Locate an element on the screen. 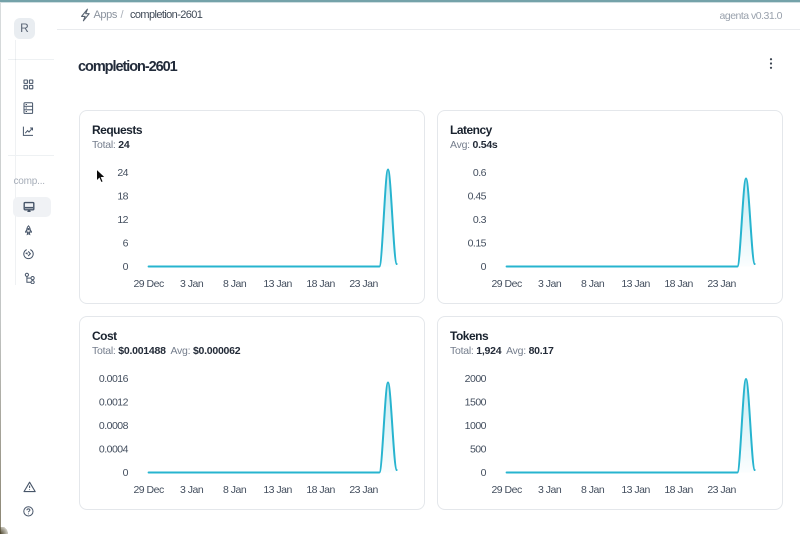 This screenshot has height=534, width=800. svg-text: 0.0012 is located at coordinates (114, 403).